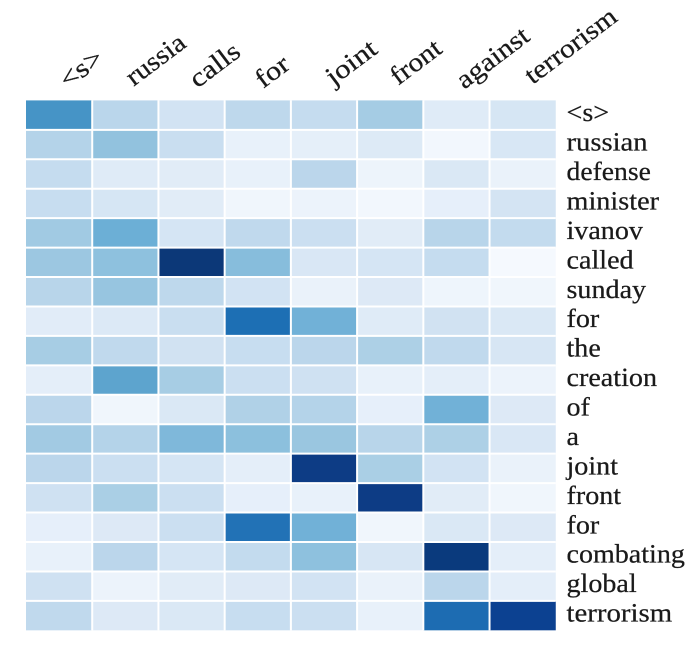 The height and width of the screenshot is (657, 700). Describe the element at coordinates (573, 436) in the screenshot. I see `svg-text: a` at that location.